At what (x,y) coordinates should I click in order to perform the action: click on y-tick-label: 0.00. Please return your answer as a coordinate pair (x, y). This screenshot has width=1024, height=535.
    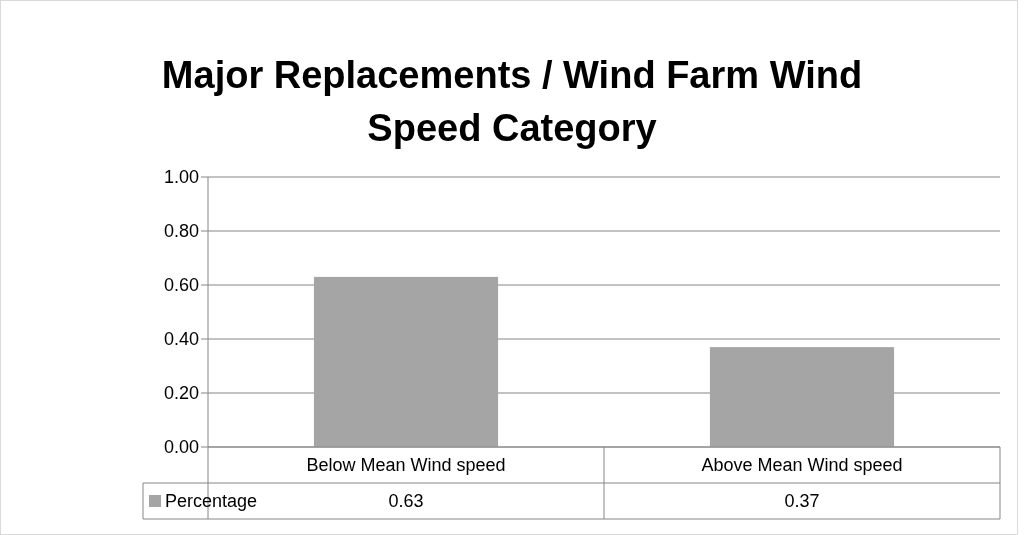
    Looking at the image, I should click on (181, 447).